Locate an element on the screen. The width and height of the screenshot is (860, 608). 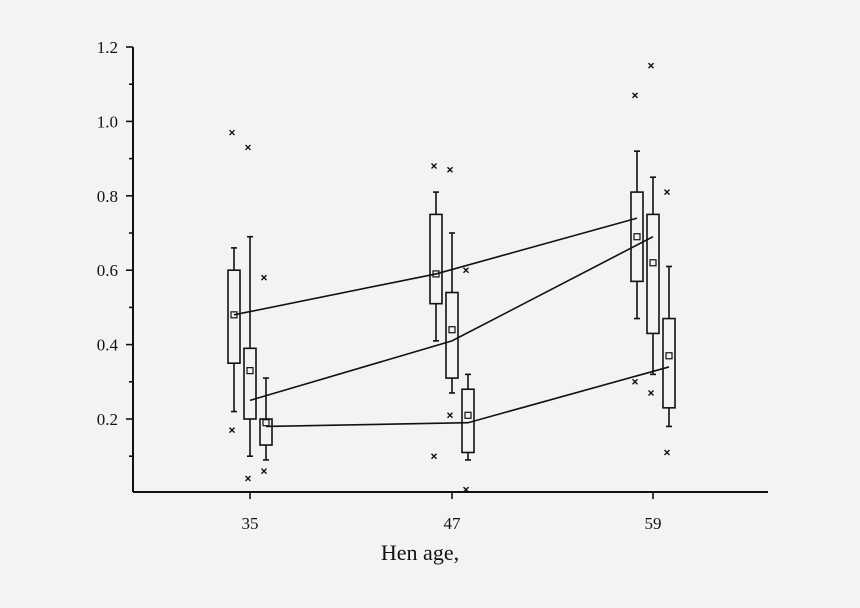
y-tick-label: 0.6 is located at coordinates (107, 270).